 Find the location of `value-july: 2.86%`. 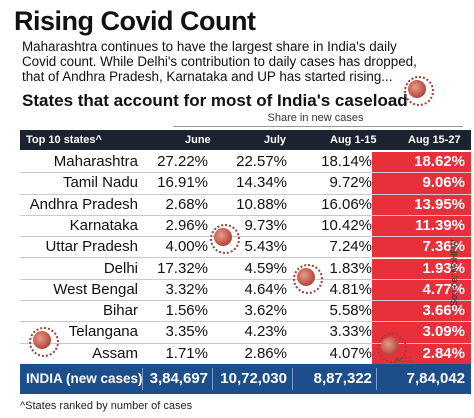

value-july: 2.86% is located at coordinates (265, 353).